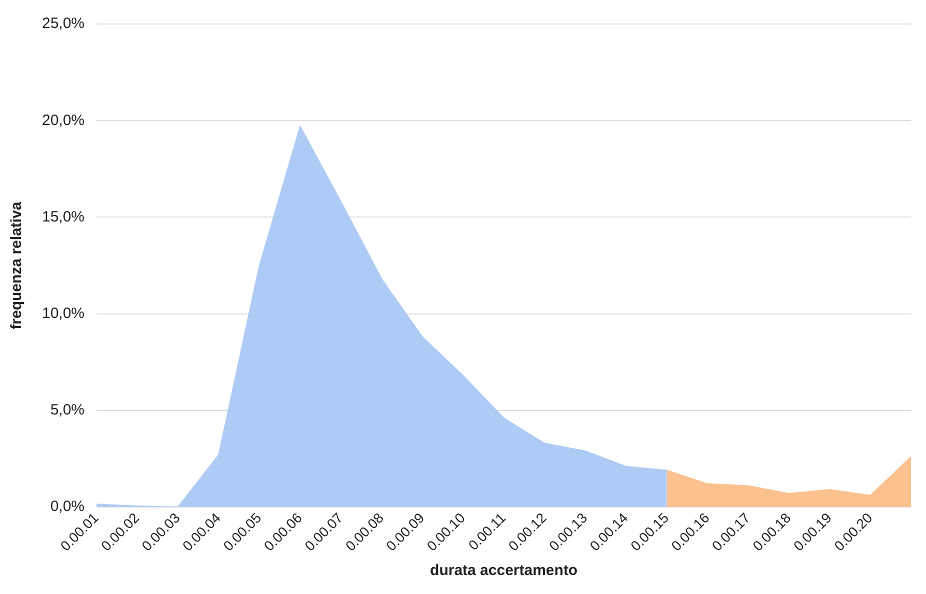 The width and height of the screenshot is (926, 594). Describe the element at coordinates (63, 217) in the screenshot. I see `y-tick-label: 15,0%` at that location.